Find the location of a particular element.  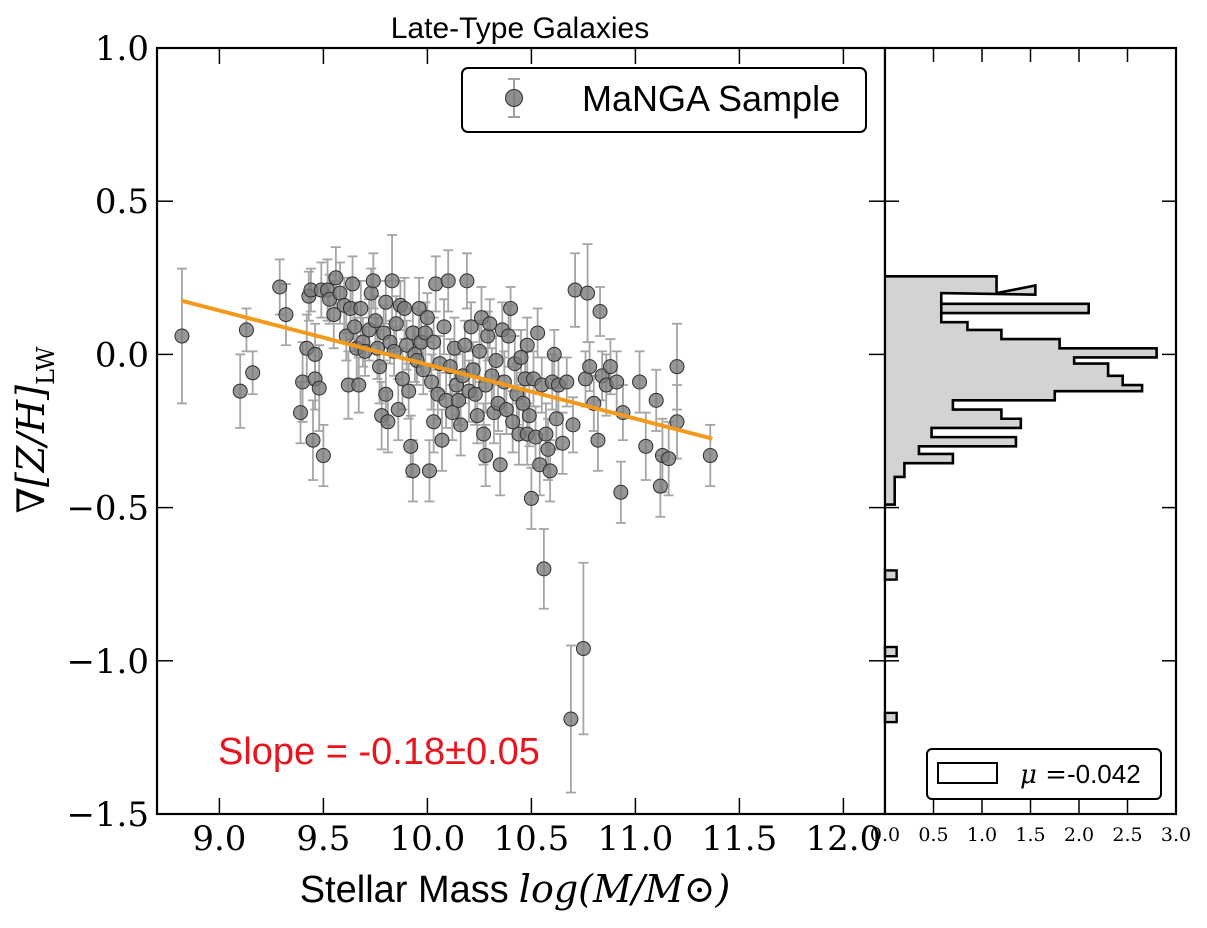

legend-marker is located at coordinates (514, 98).